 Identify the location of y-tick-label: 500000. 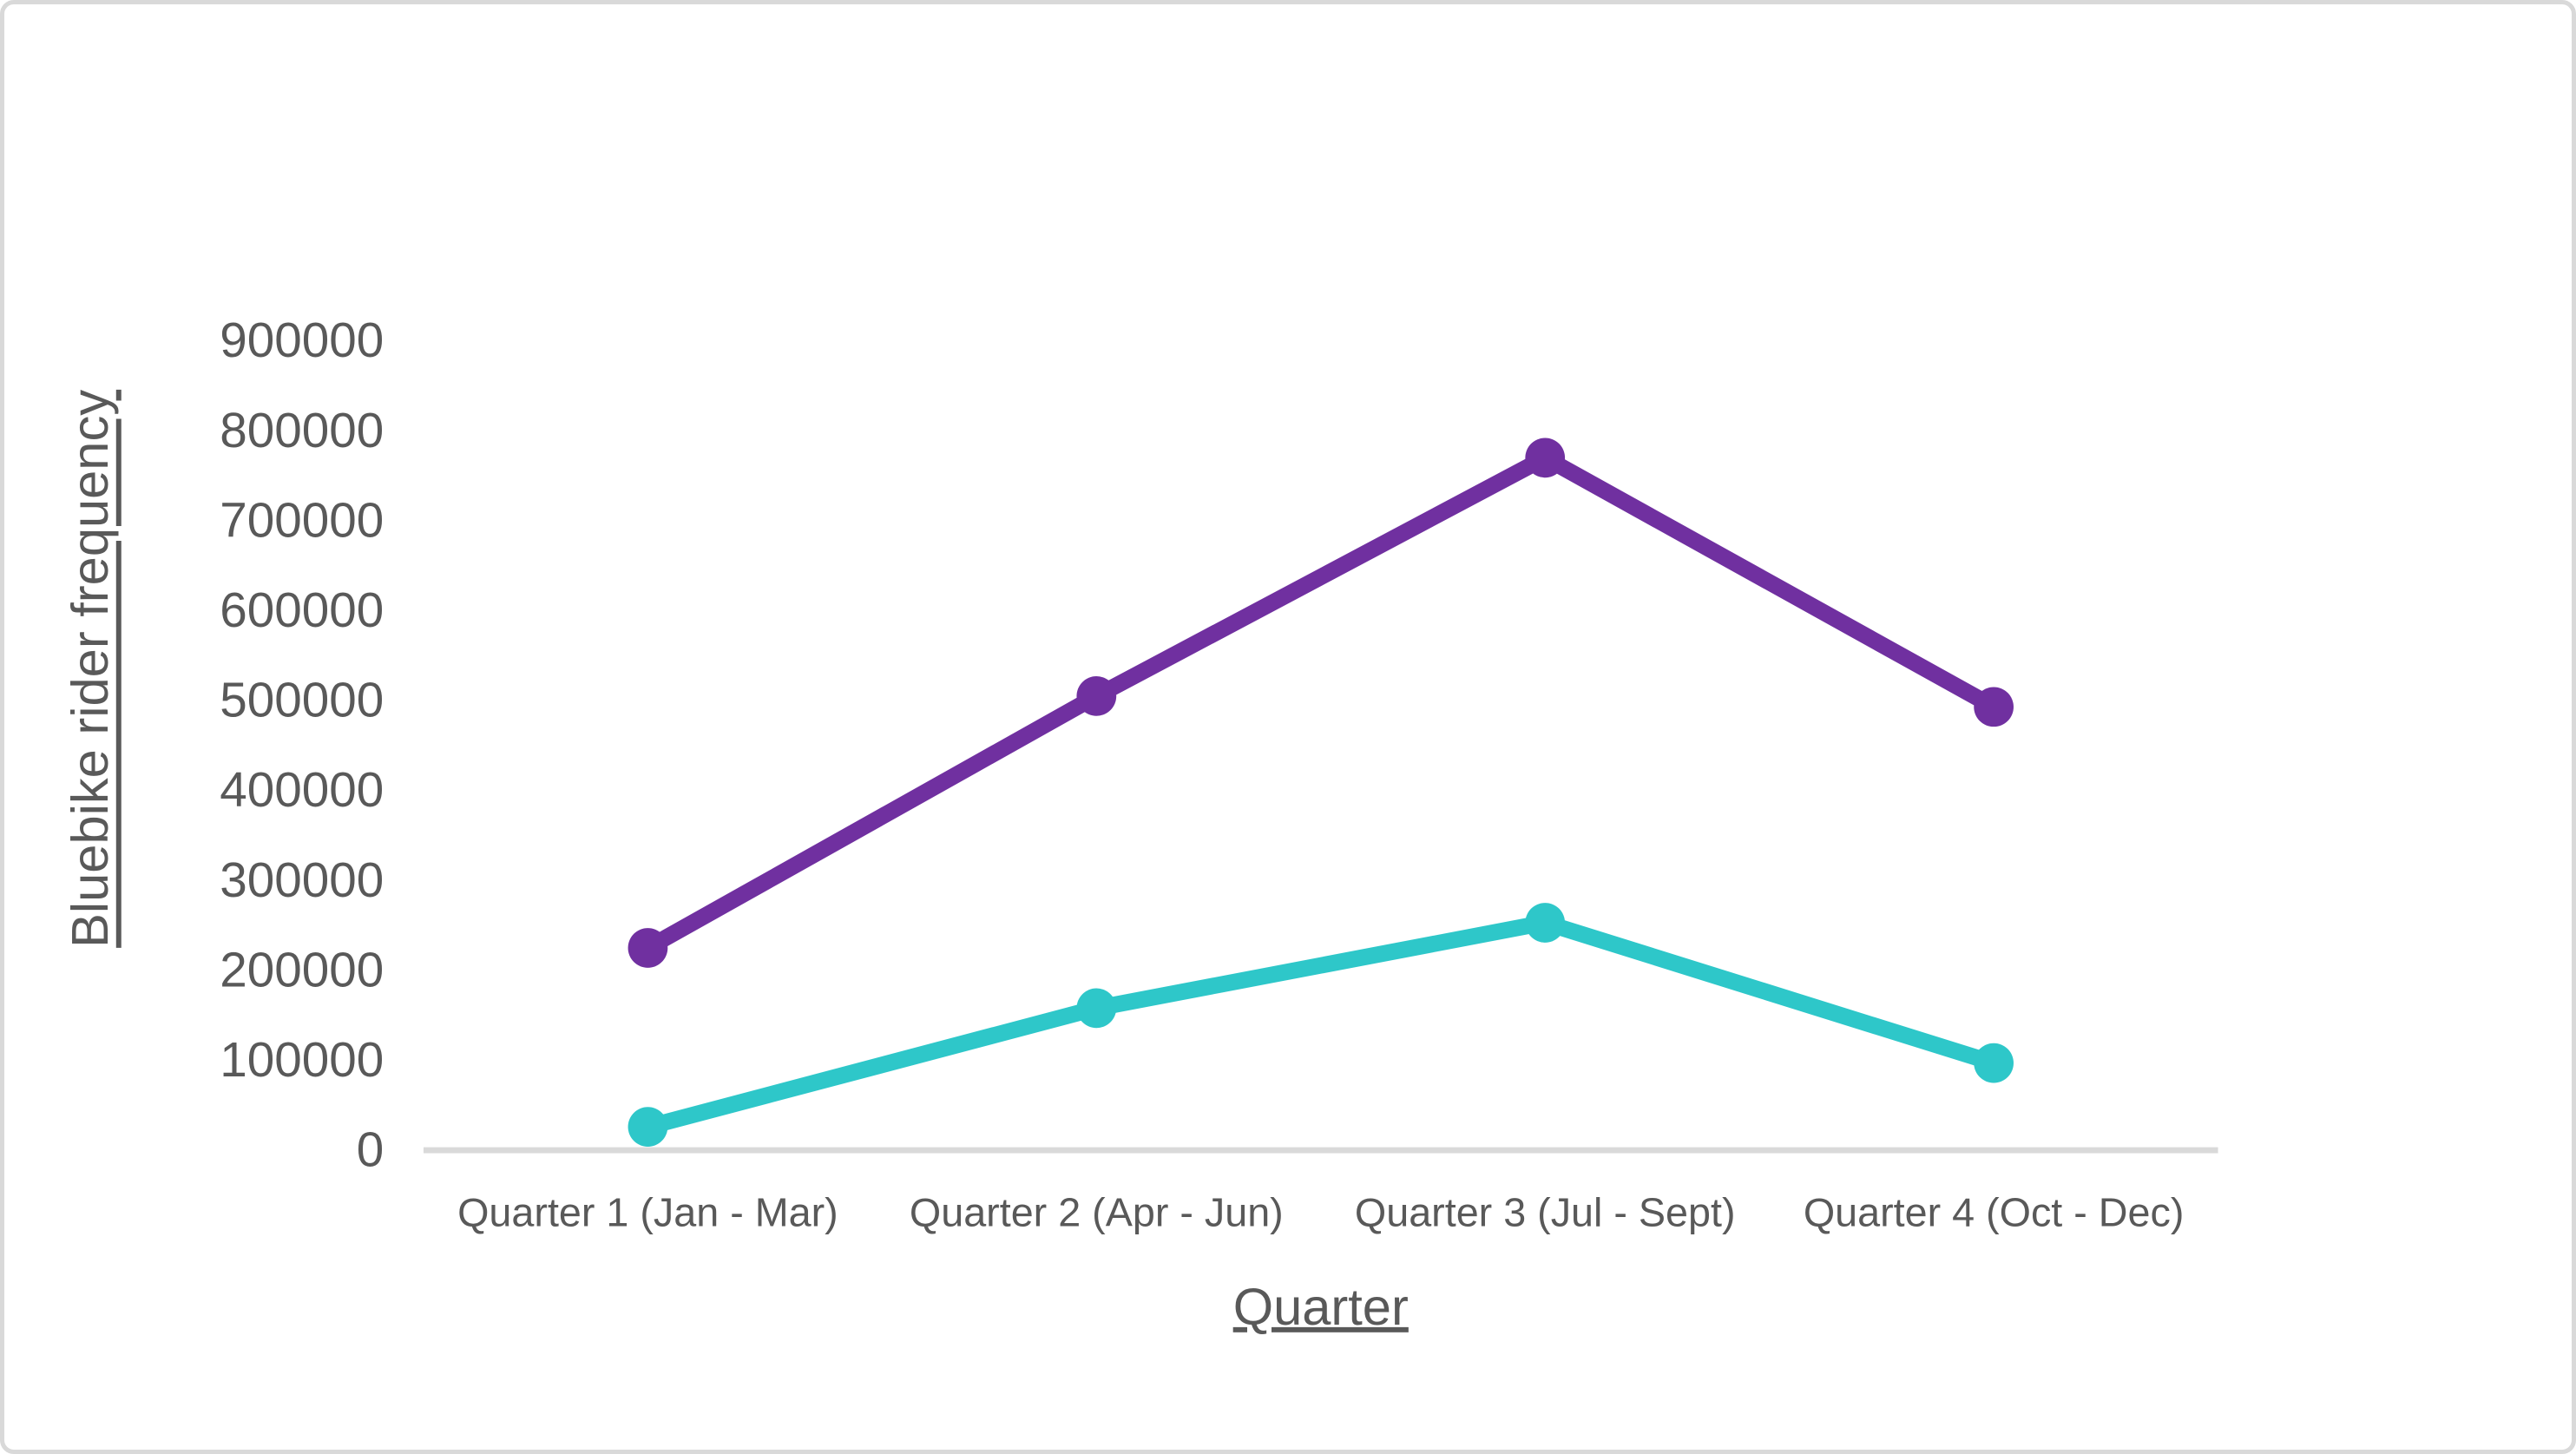
(302, 701).